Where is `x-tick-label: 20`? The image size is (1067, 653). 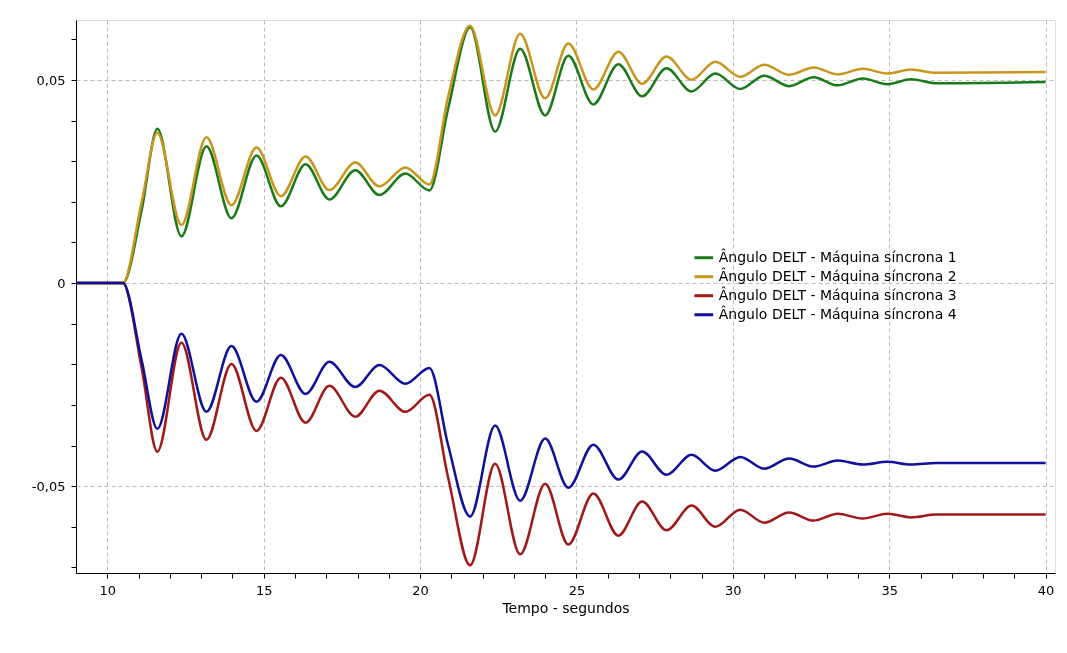
x-tick-label: 20 is located at coordinates (420, 590).